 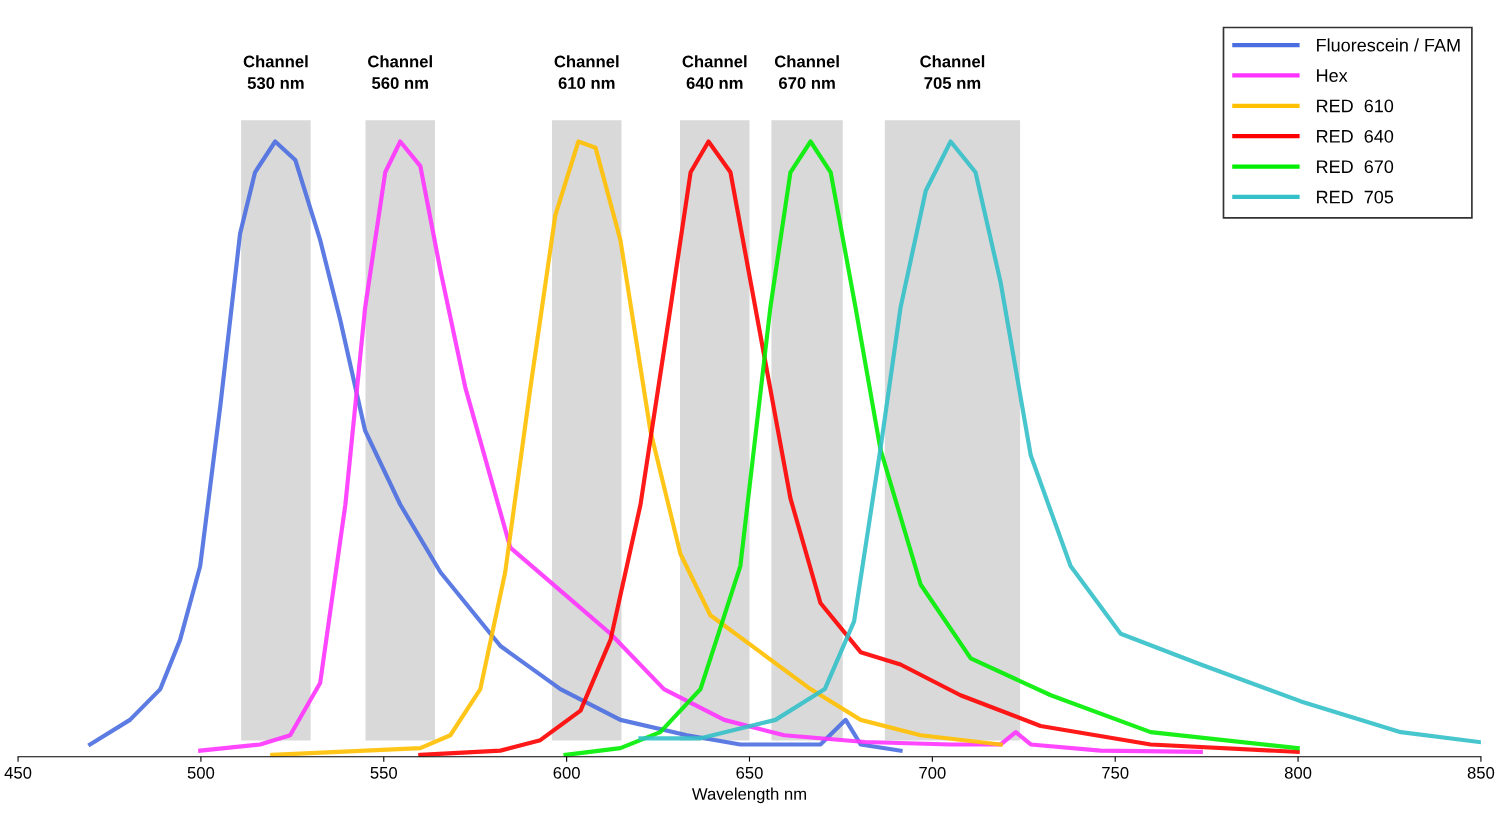 I want to click on band-label: Channel 670 nm, so click(x=806, y=72).